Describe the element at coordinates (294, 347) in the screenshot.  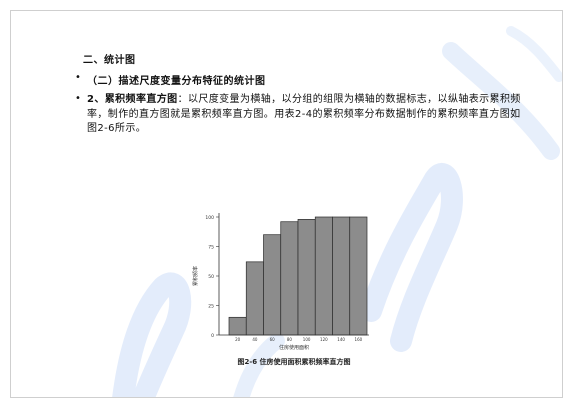
I see `x-axis-label: 住房使用面积` at that location.